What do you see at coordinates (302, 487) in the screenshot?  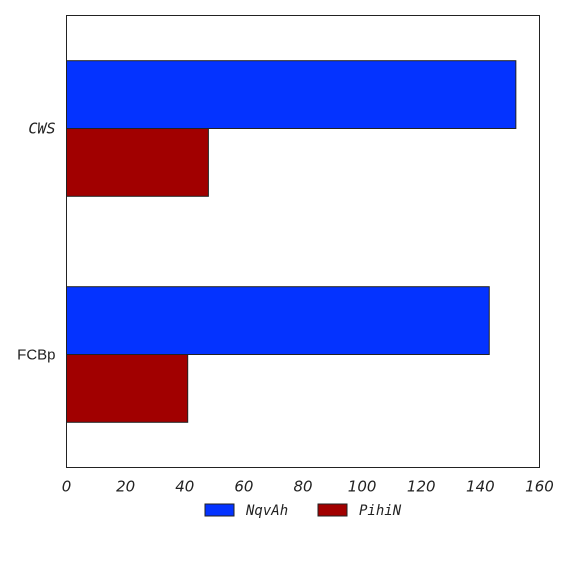 I see `x-tick-label: 80` at bounding box center [302, 487].